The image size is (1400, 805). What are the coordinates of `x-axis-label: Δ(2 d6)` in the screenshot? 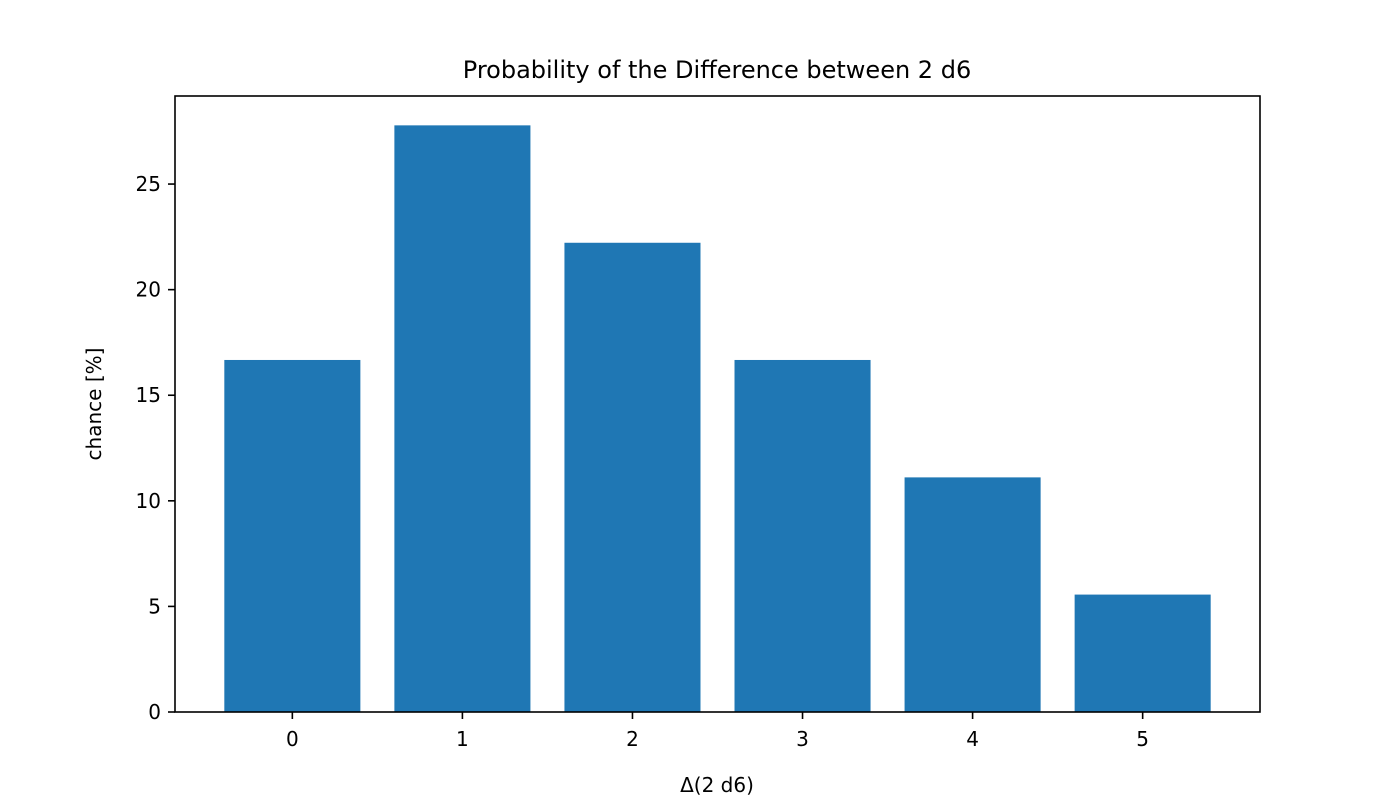 It's located at (717, 785).